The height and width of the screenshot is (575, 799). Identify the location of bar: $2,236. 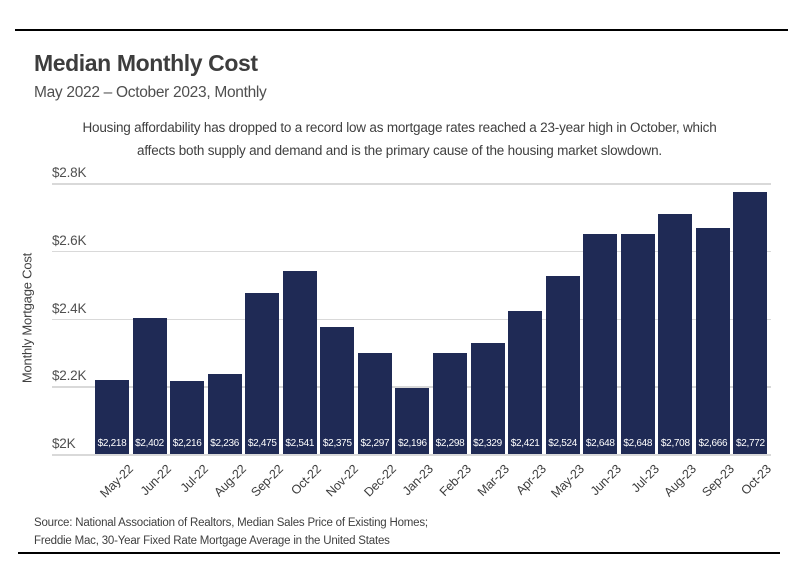
(224, 414).